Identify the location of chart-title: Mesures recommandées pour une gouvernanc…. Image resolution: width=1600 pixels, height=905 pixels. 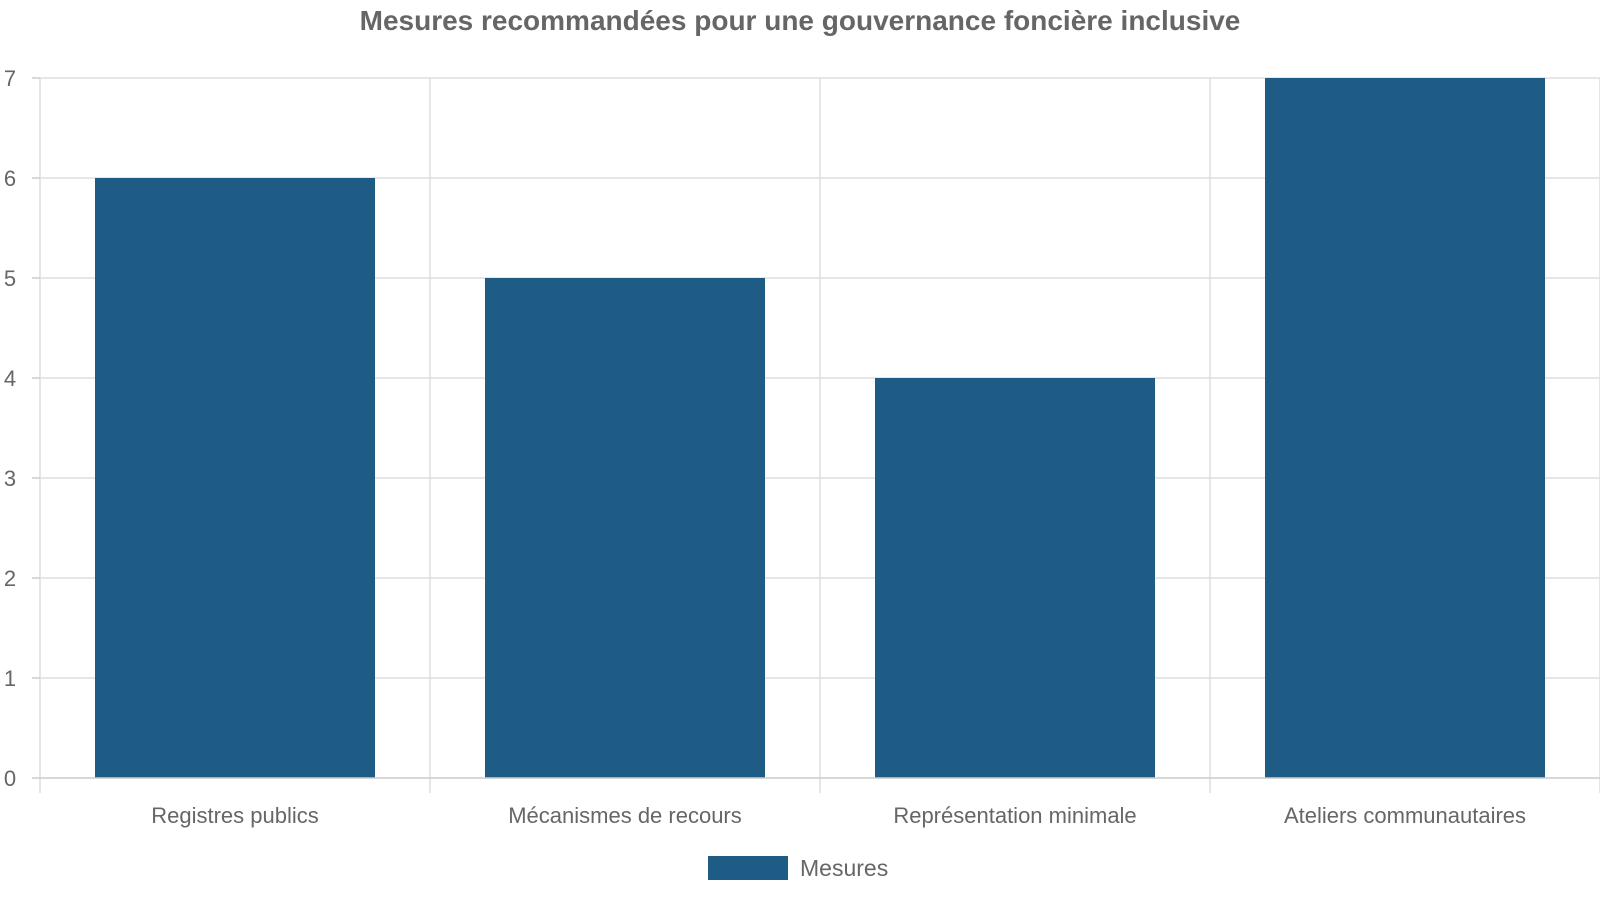
(800, 20).